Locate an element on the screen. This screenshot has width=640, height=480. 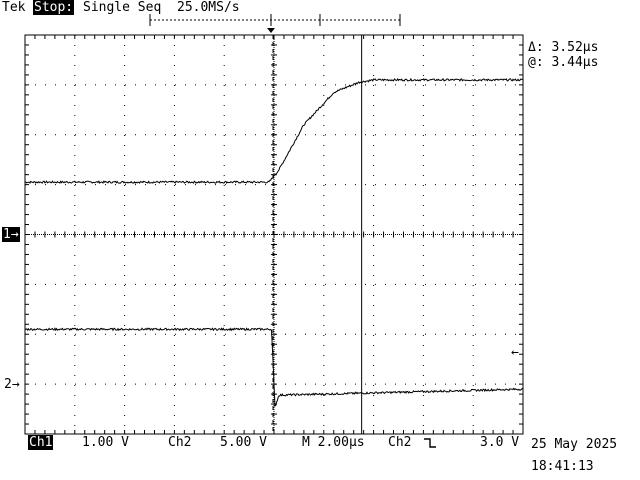
cursor-delta-readout: Δ: 3.52µs is located at coordinates (563, 47).